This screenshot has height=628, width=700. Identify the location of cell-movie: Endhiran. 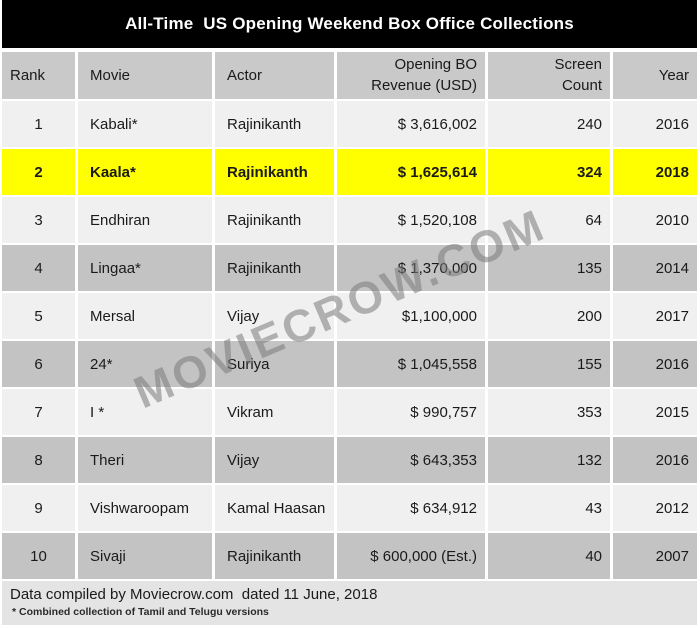
(145, 220).